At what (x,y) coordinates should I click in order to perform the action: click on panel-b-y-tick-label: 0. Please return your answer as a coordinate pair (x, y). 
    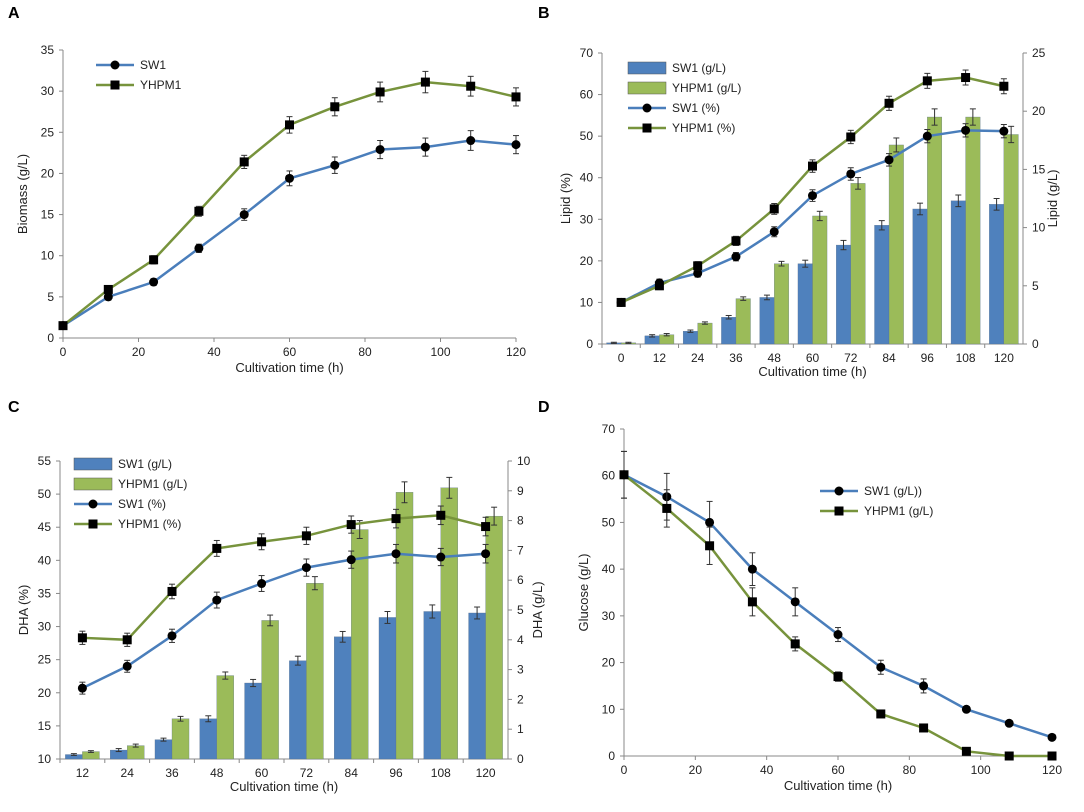
    Looking at the image, I should click on (589, 344).